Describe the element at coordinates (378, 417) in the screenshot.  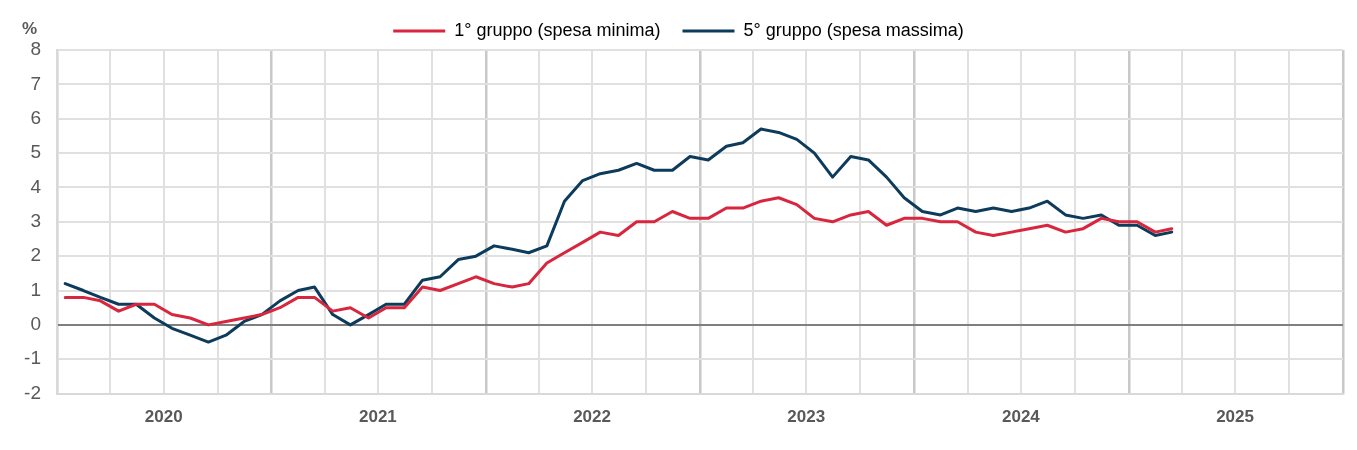
I see `x-tick-label: 2021` at that location.